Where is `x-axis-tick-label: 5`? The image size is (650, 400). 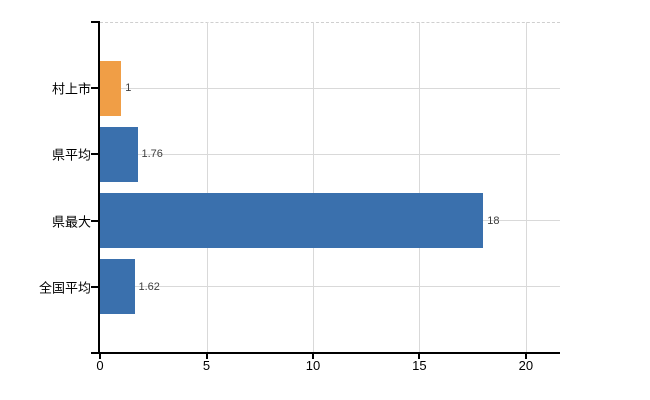 x-axis-tick-label: 5 is located at coordinates (206, 365).